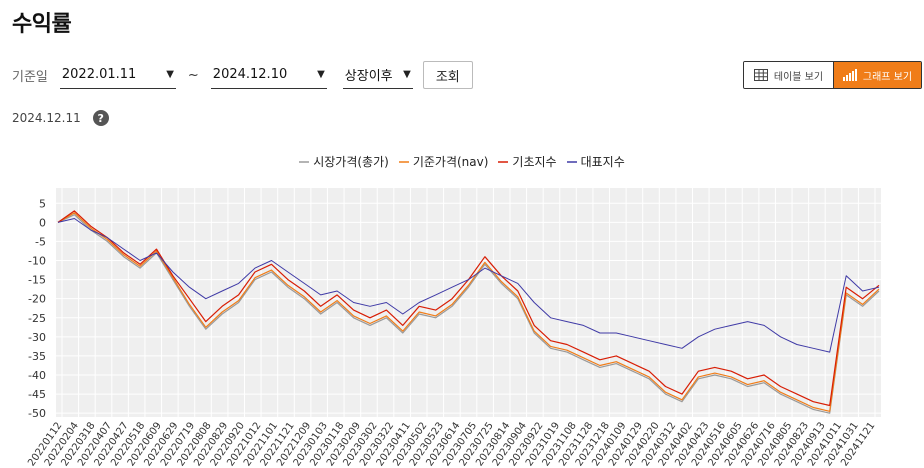 This screenshot has width=924, height=468. I want to click on y-tick-label: 5, so click(42, 203).